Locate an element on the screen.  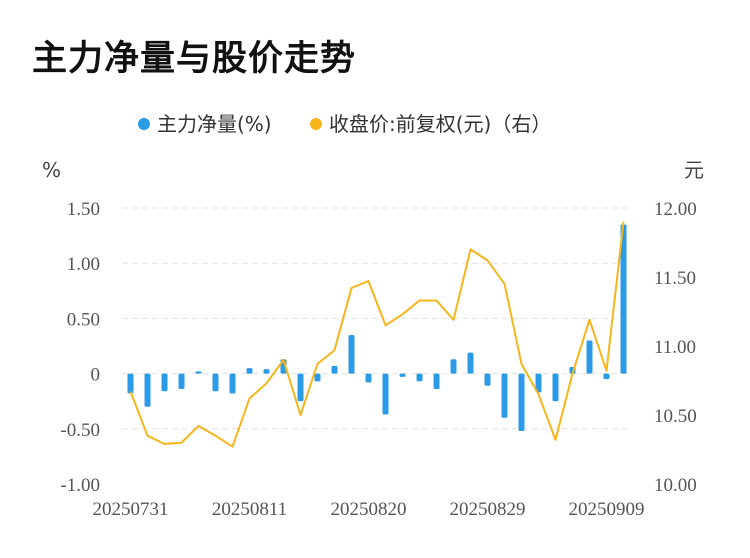
right-axis-tick-label: 10.00 is located at coordinates (675, 485).